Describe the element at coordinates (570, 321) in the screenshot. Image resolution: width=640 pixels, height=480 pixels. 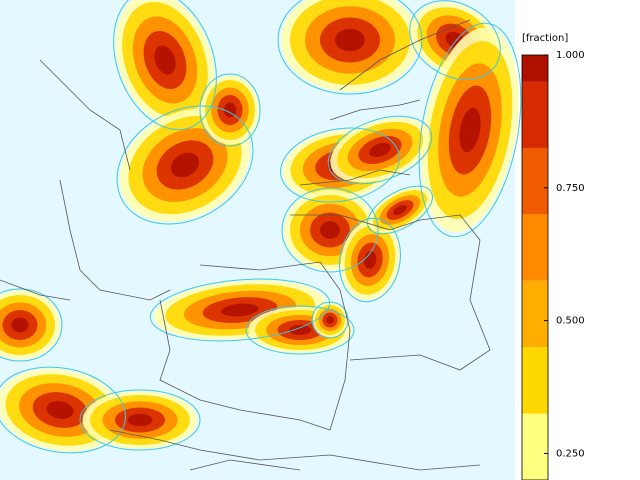
I see `colorbar-tick-label: 0.500` at that location.